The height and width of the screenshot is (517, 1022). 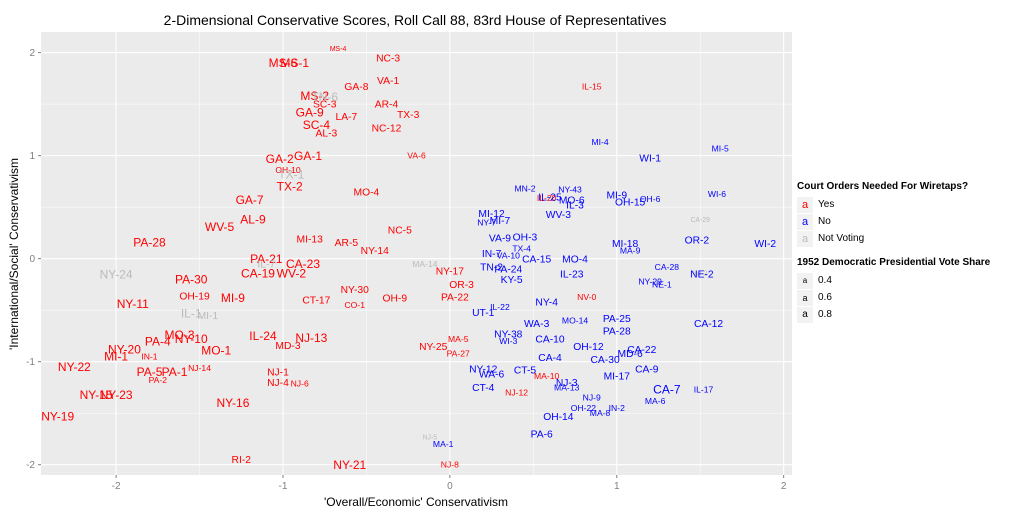 I want to click on legend-swatch-yes: a, so click(x=805, y=204).